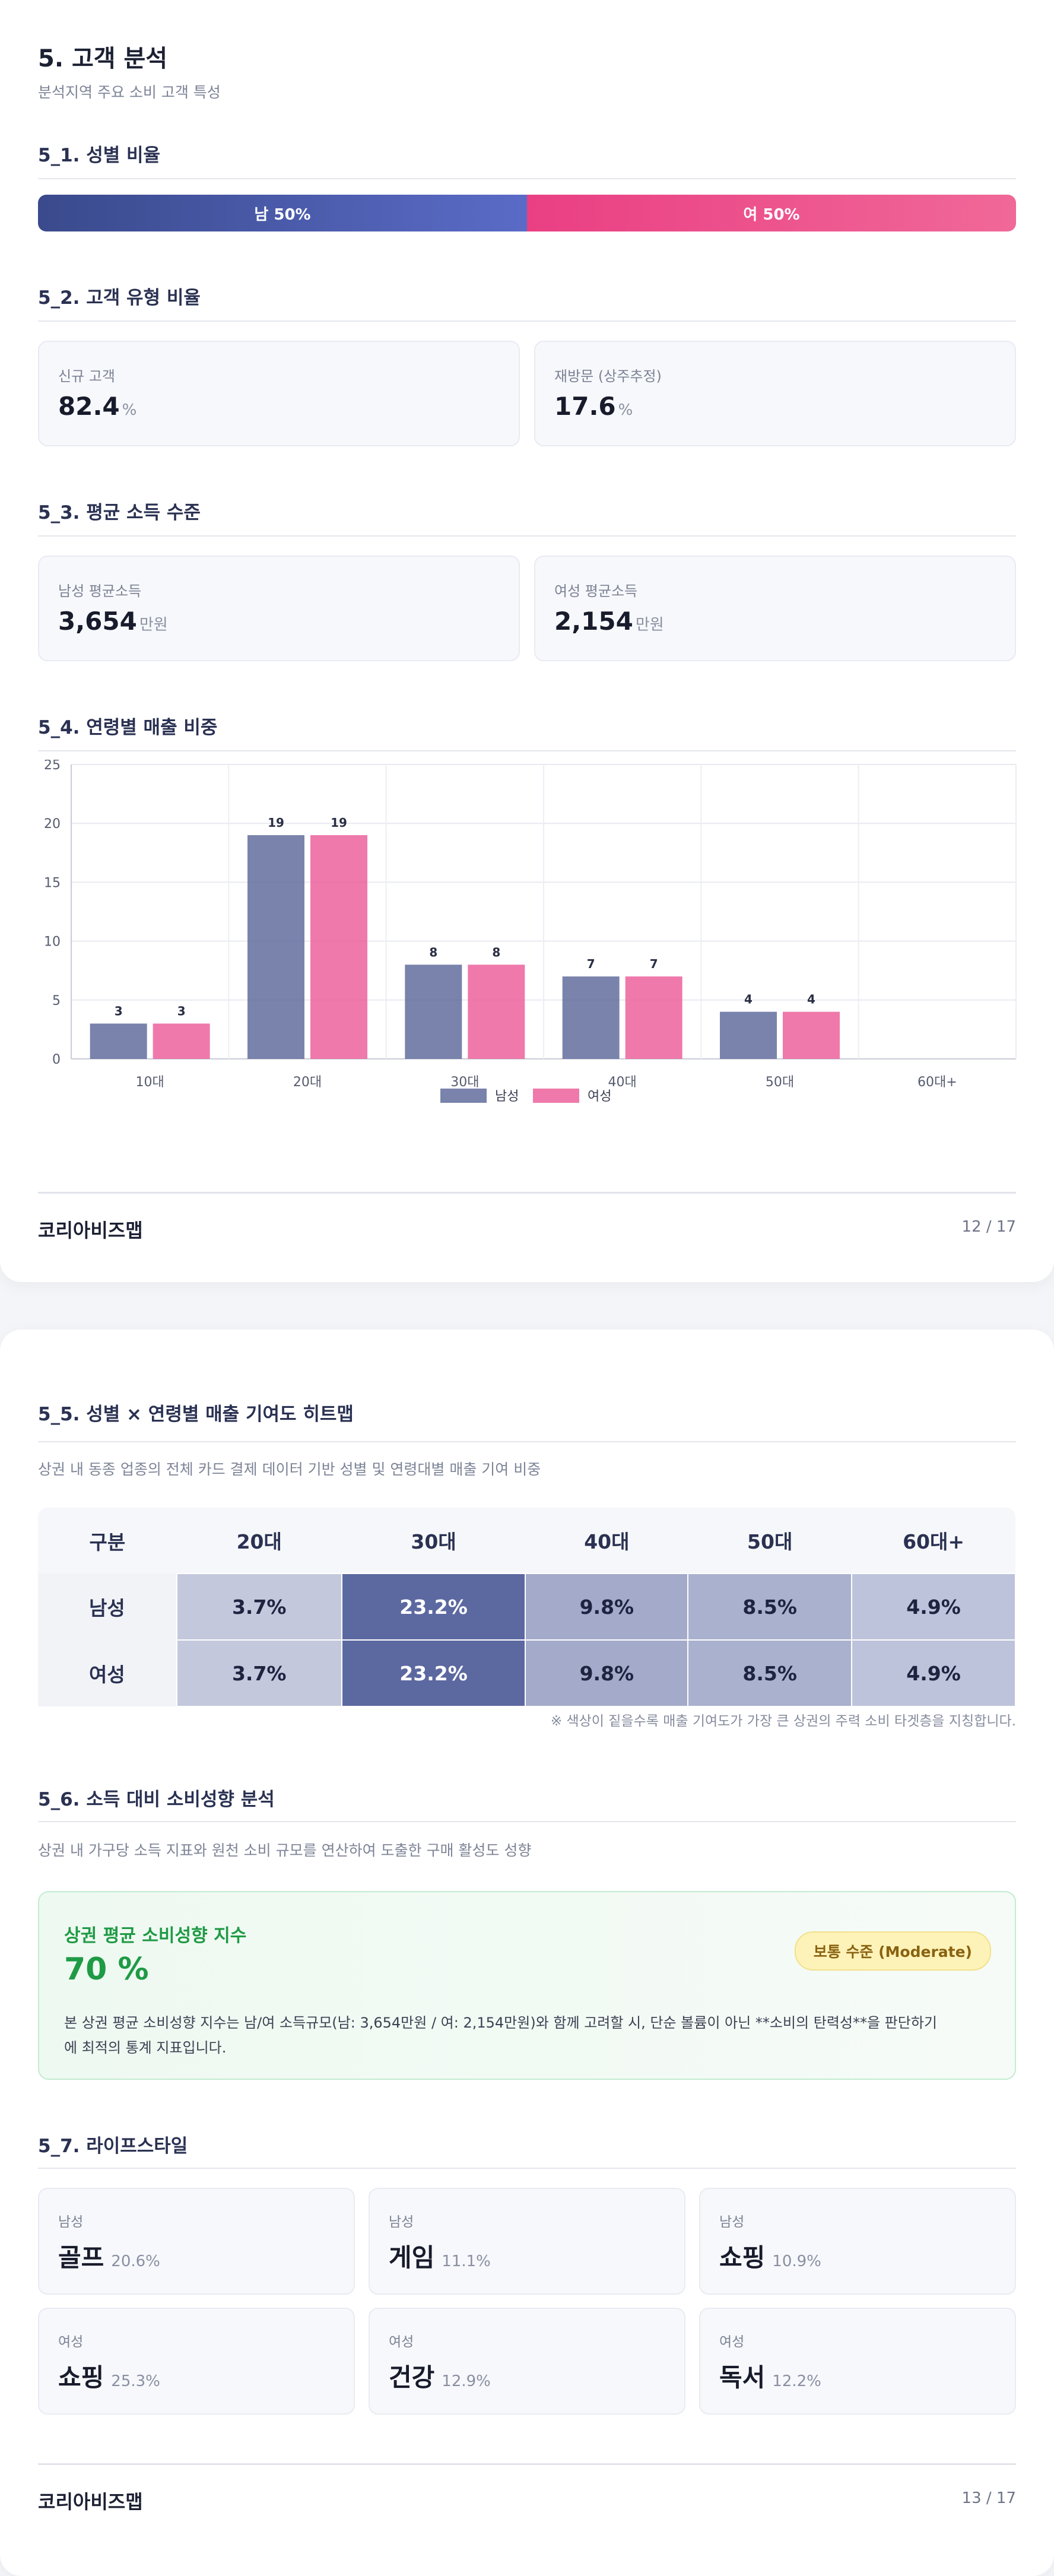 The image size is (1054, 2576). I want to click on heatmap-row-label: 남성, so click(108, 1606).